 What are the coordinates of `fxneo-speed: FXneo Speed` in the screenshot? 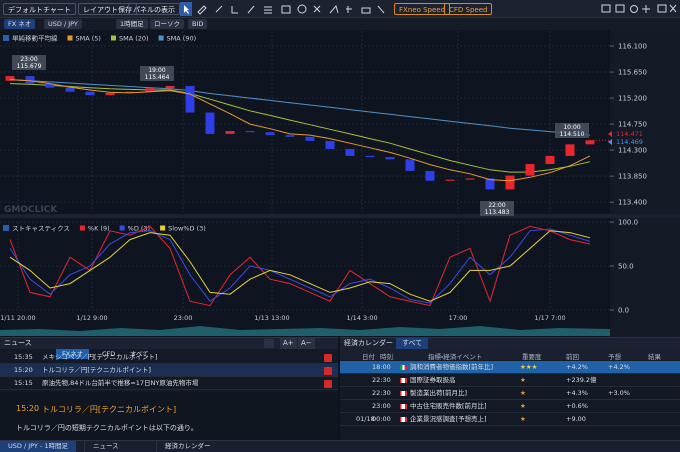 It's located at (422, 9).